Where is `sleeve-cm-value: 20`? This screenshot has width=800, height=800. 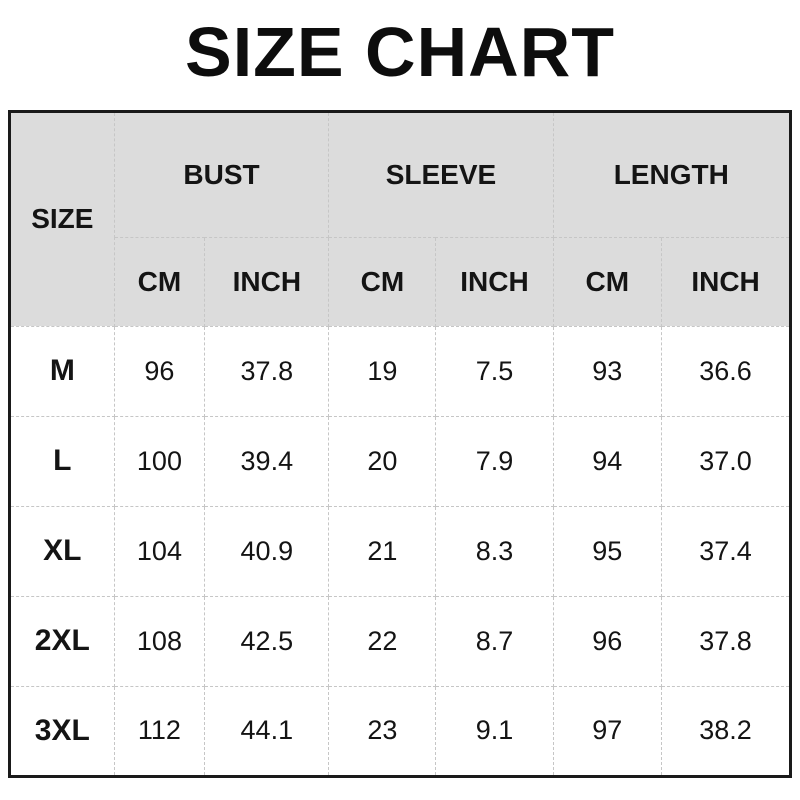 sleeve-cm-value: 20 is located at coordinates (382, 461).